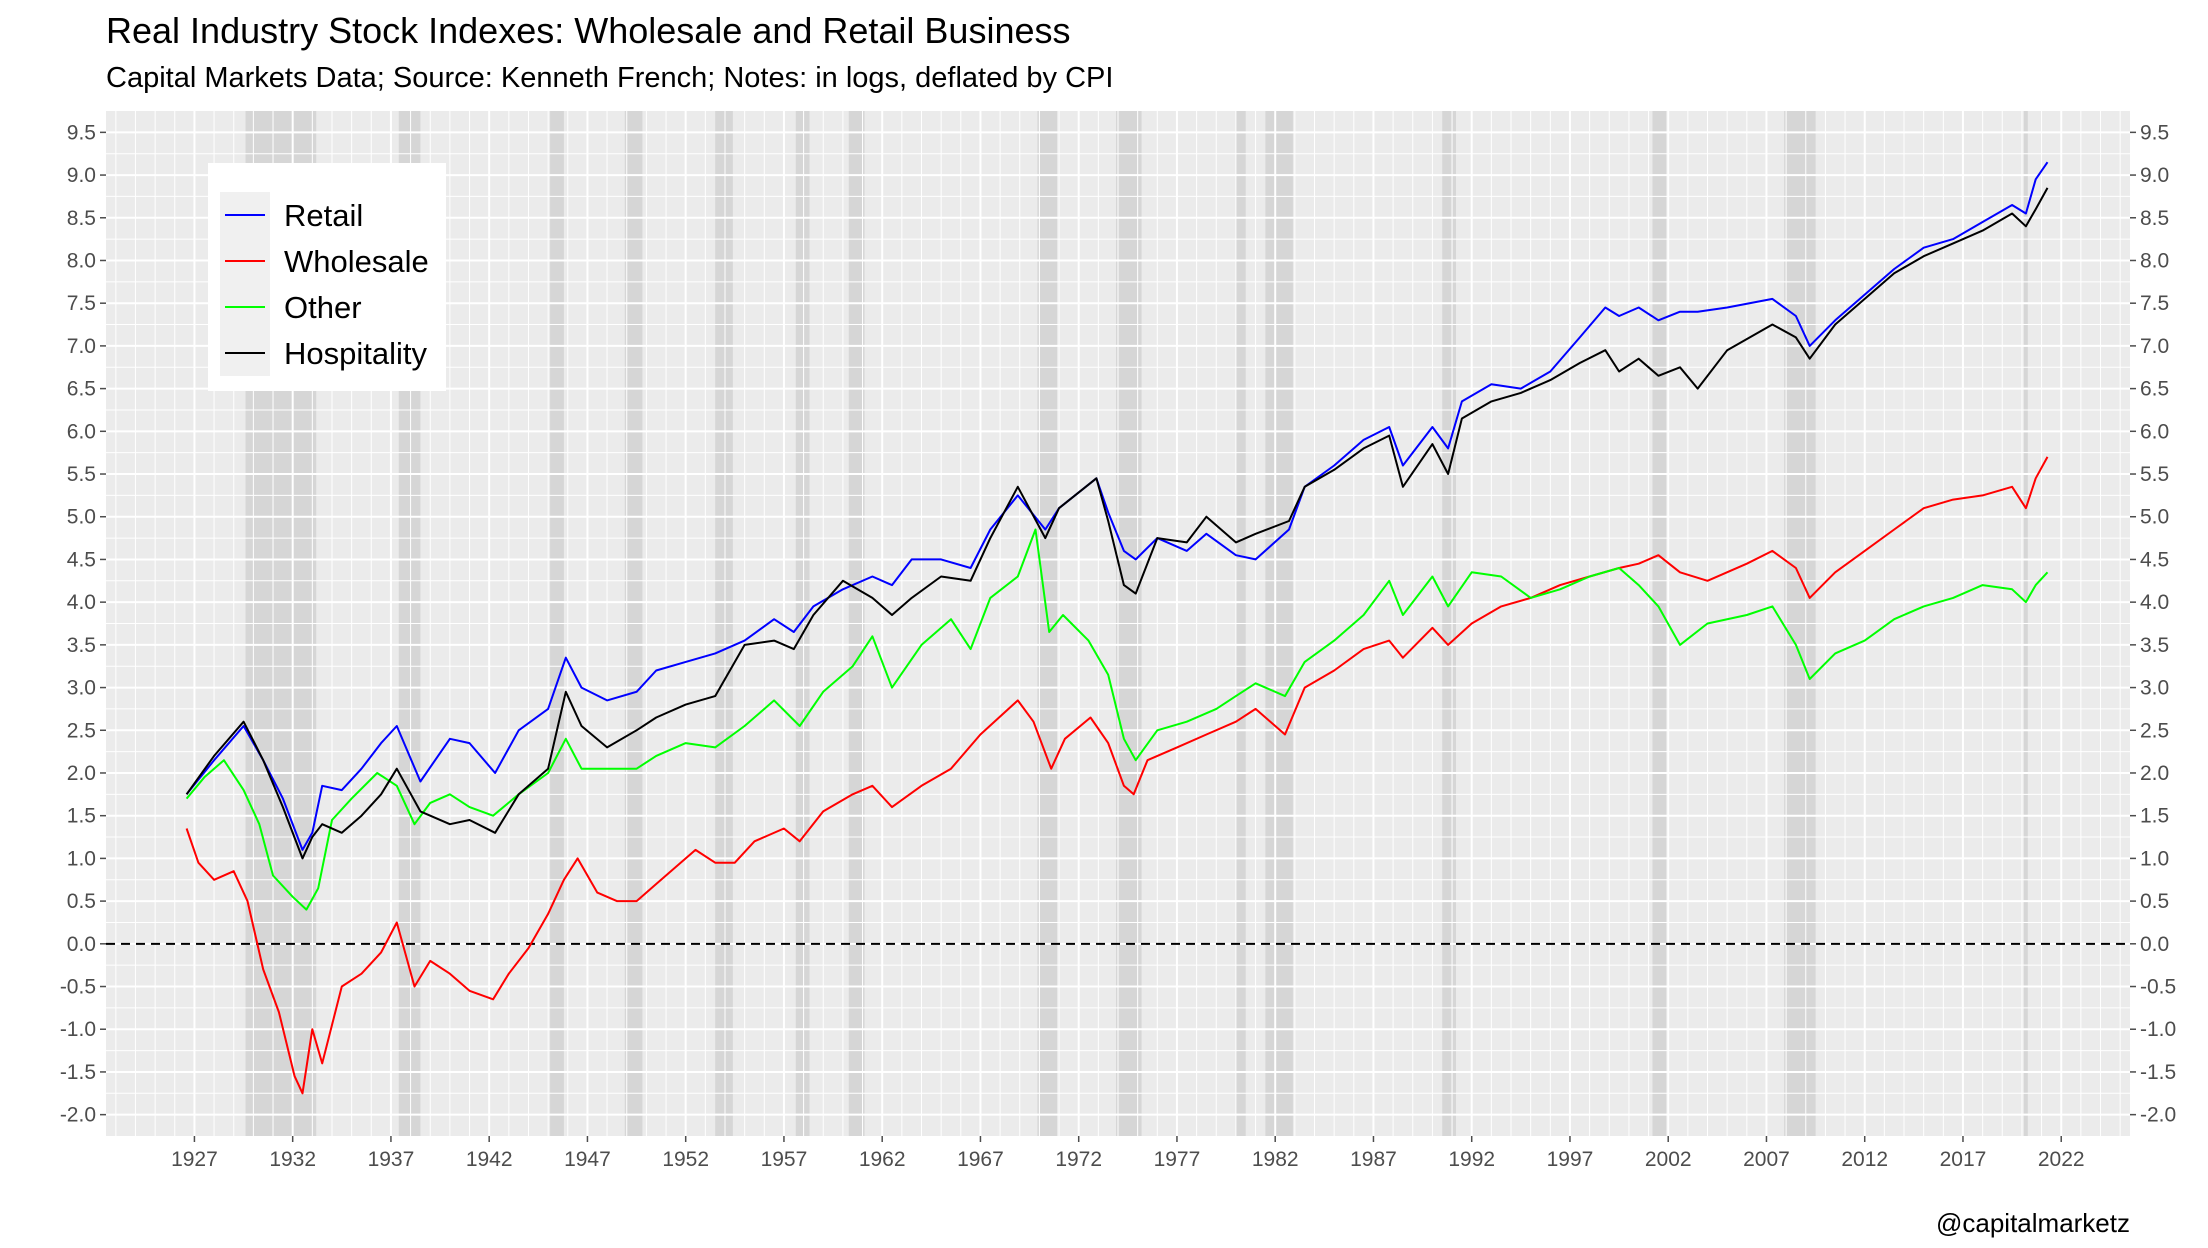 The height and width of the screenshot is (1248, 2208). I want to click on y-tick-label-left: 9.0, so click(81, 175).